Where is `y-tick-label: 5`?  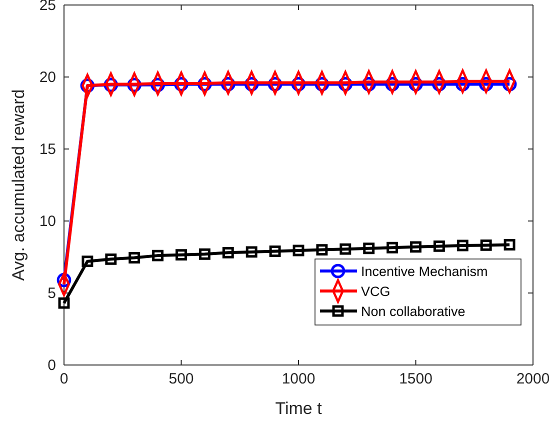 y-tick-label: 5 is located at coordinates (52, 293).